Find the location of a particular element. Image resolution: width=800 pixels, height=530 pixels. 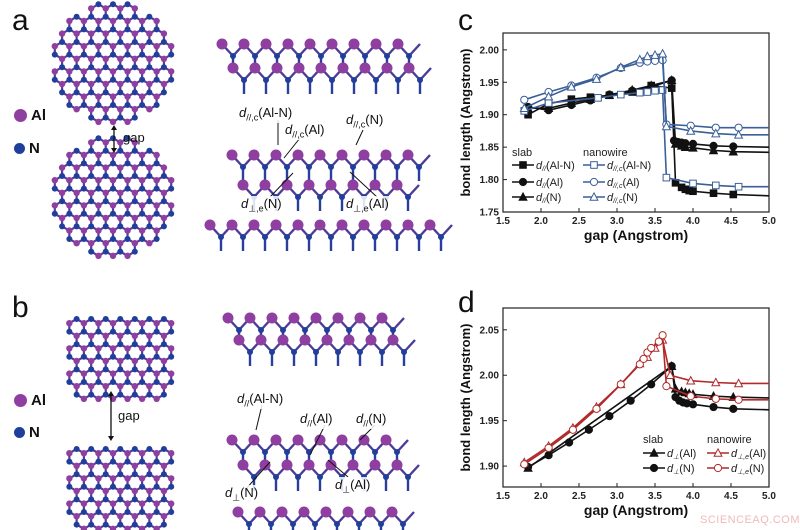

legend-n-label: N is located at coordinates (34, 432).